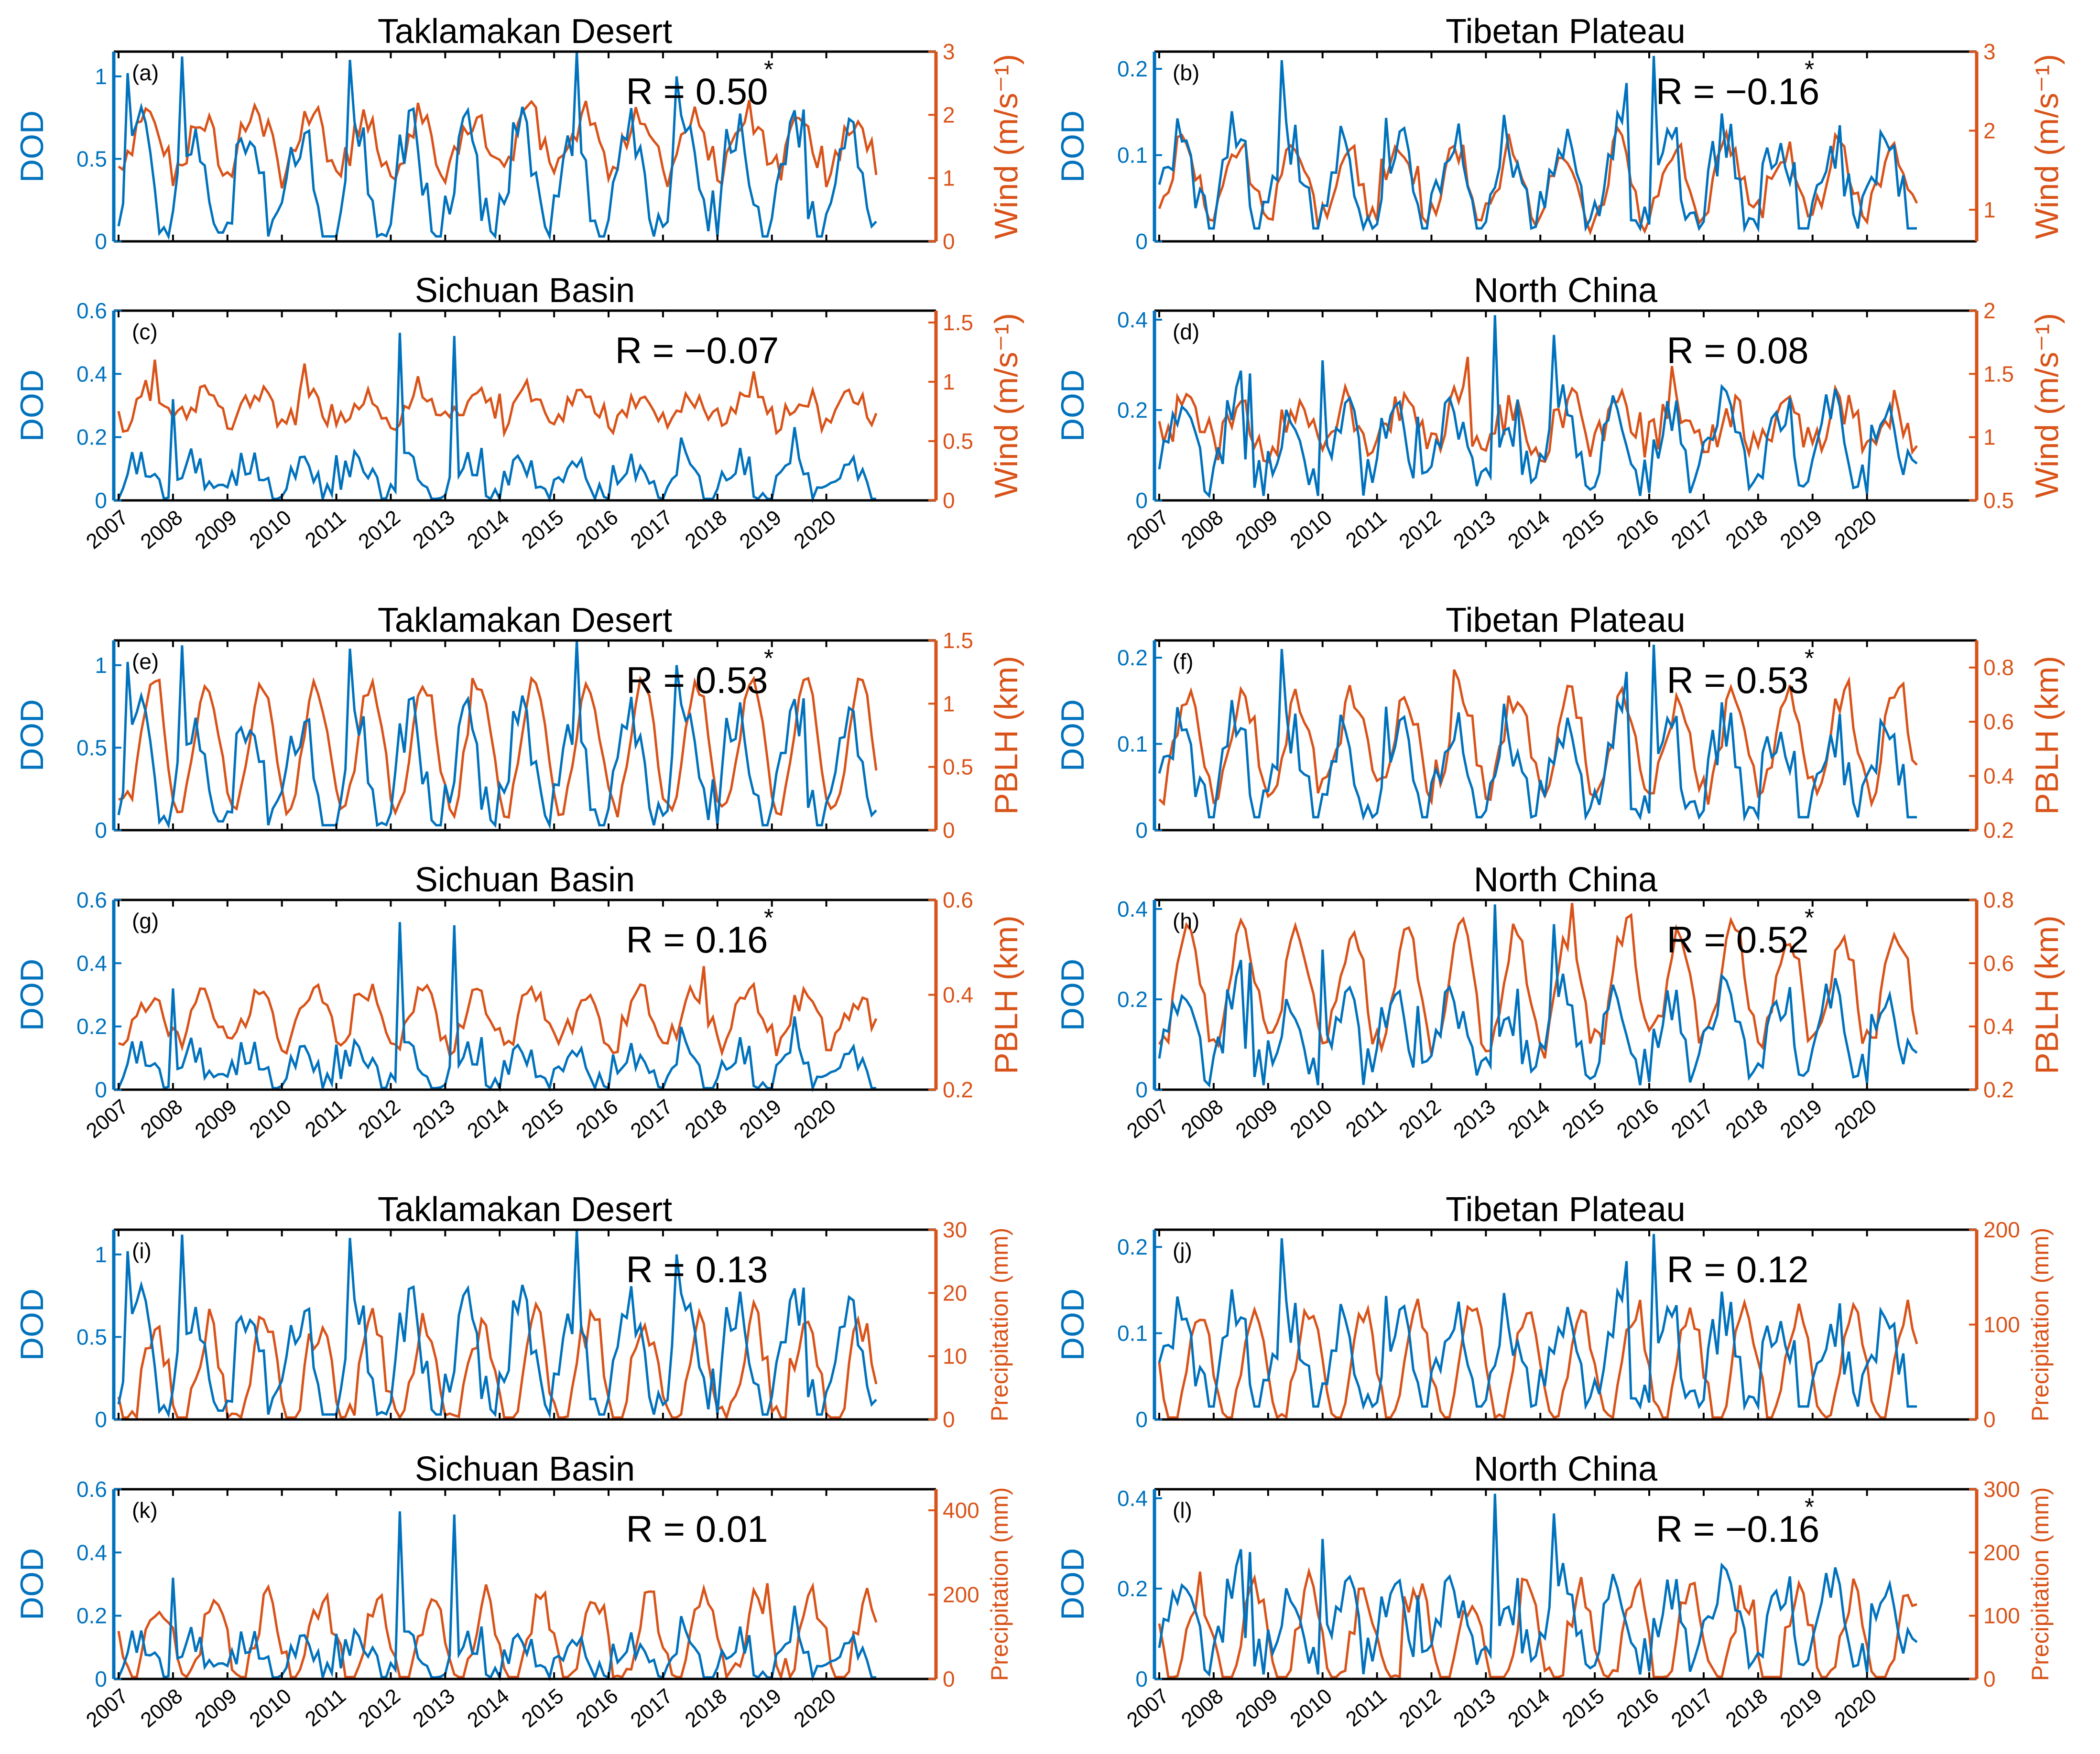 The image size is (2100, 1754). I want to click on ytick-label-right: 10, so click(955, 1356).